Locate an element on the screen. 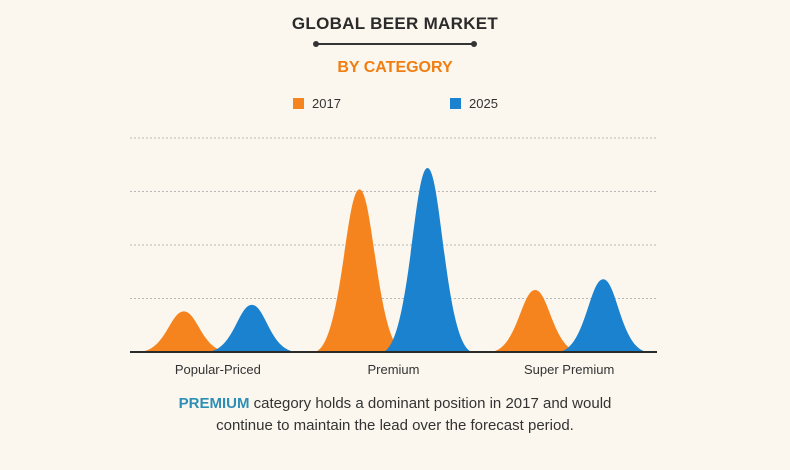 The image size is (790, 470). legend-item-2017: 2017 is located at coordinates (317, 103).